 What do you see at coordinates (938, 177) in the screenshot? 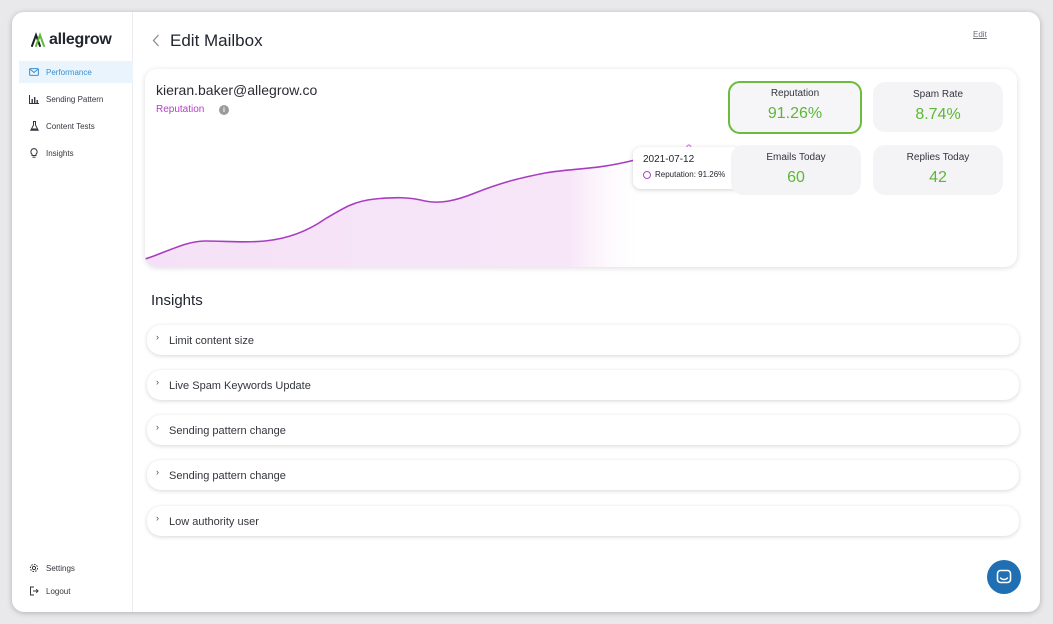
I see `stat-value: 42` at bounding box center [938, 177].